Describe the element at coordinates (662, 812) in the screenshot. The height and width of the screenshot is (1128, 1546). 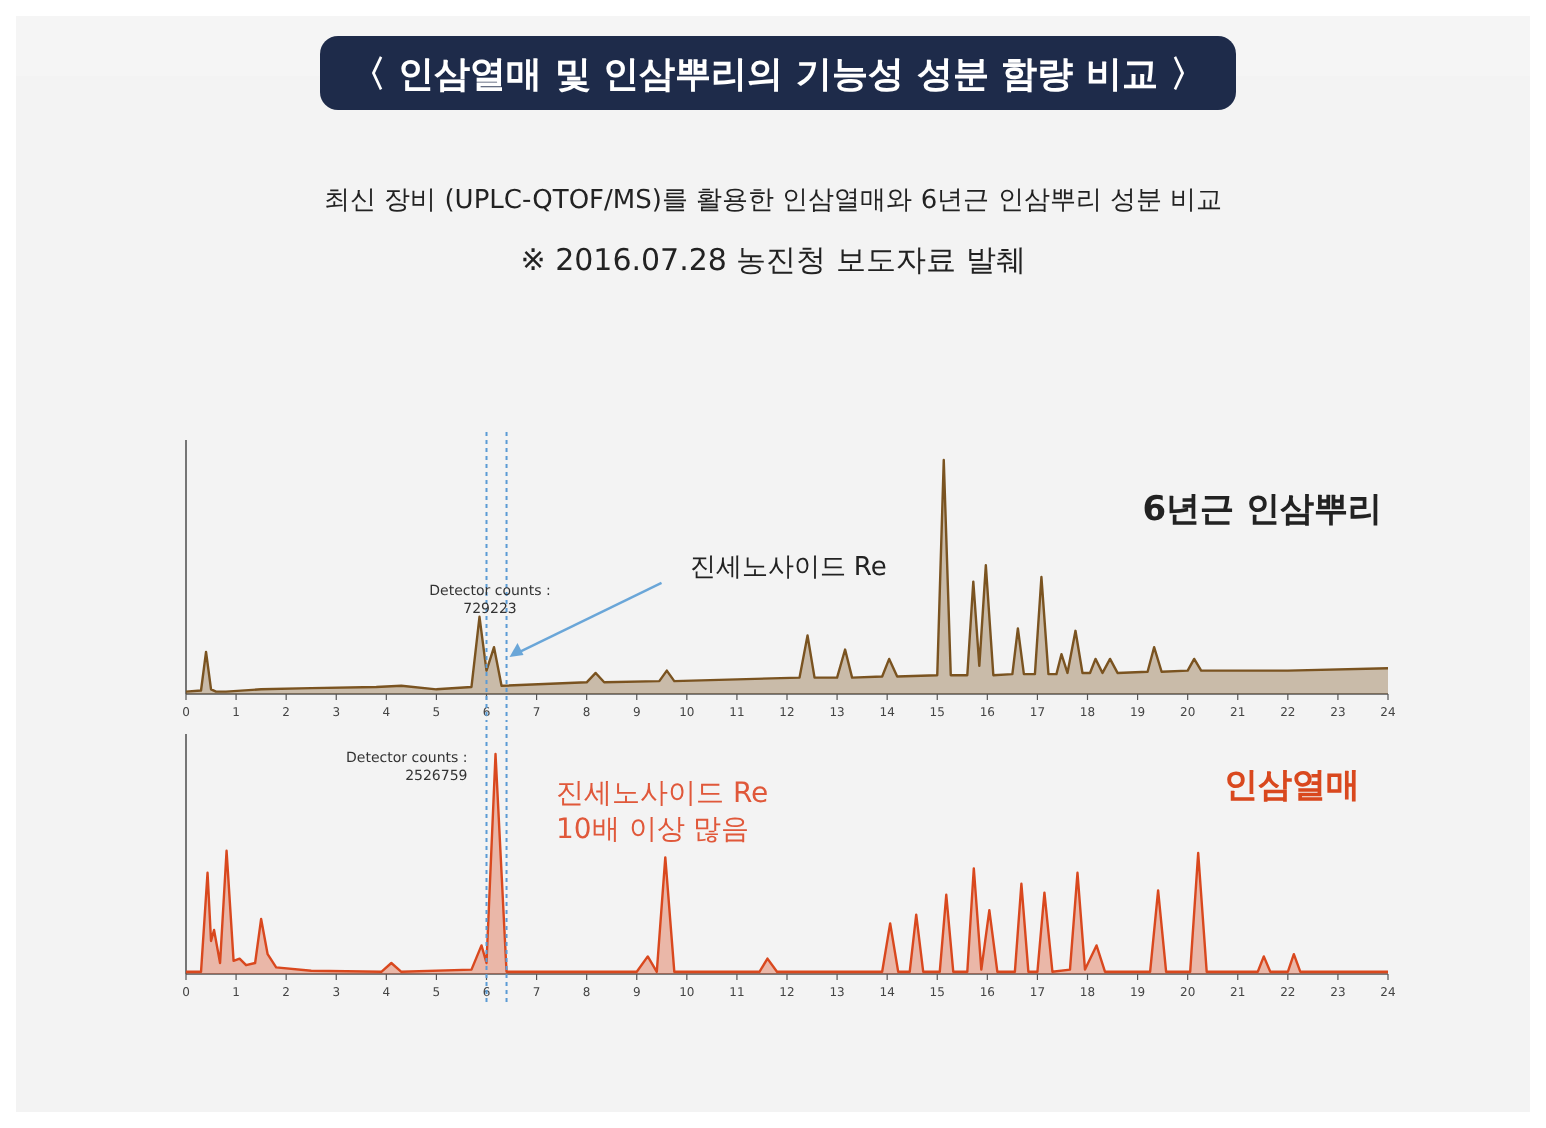
I see `annotation: 진세노사이드 Re 10배 이상 많음` at that location.